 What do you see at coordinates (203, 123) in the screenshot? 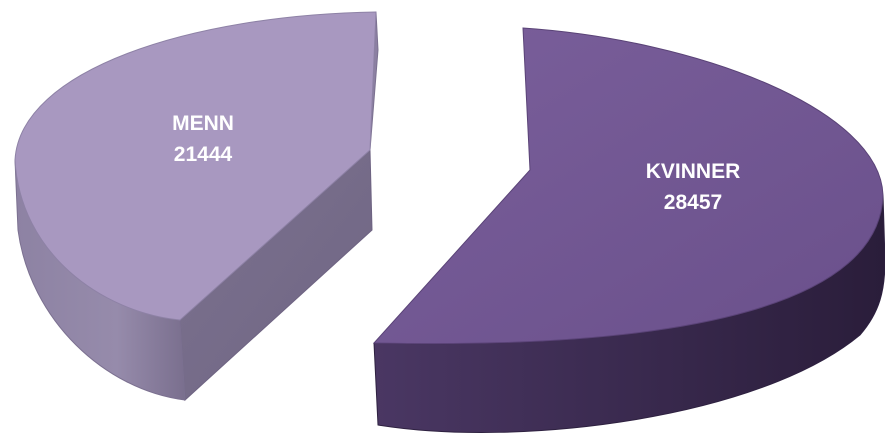
I see `slice-label-menn-name: MENN` at bounding box center [203, 123].